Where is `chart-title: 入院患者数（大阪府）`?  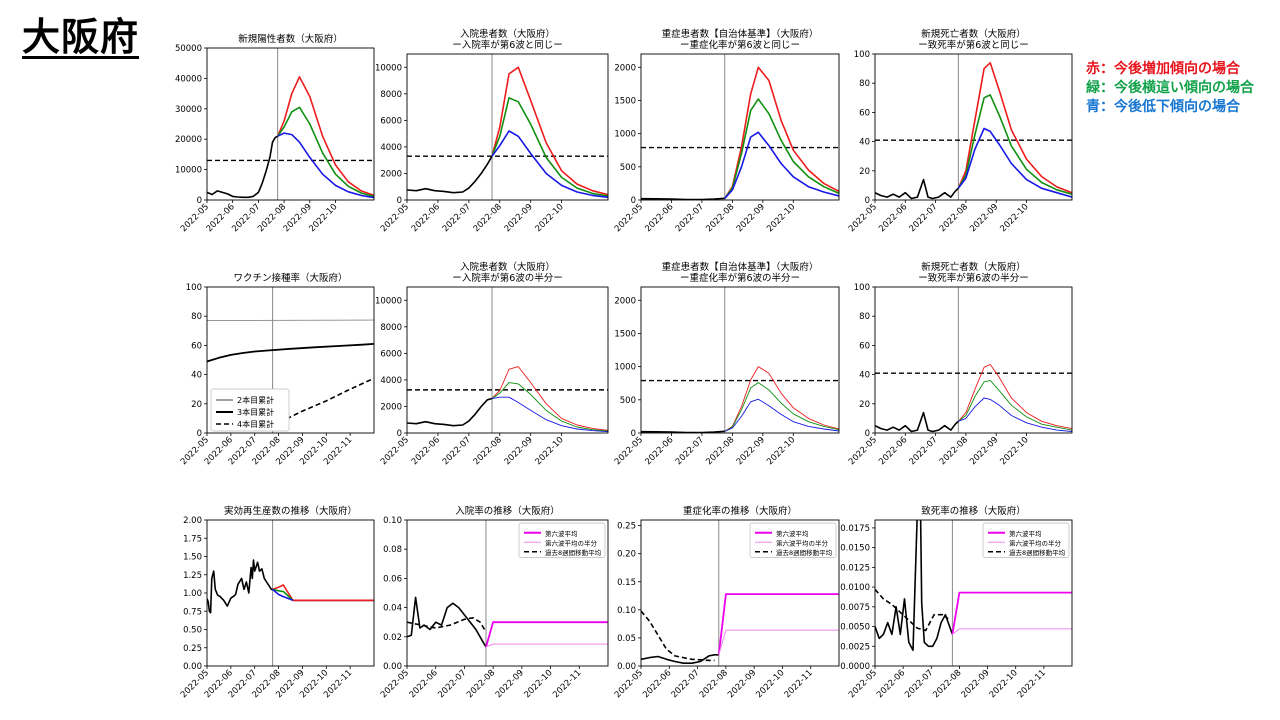 chart-title: 入院患者数（大阪府） is located at coordinates (507, 267).